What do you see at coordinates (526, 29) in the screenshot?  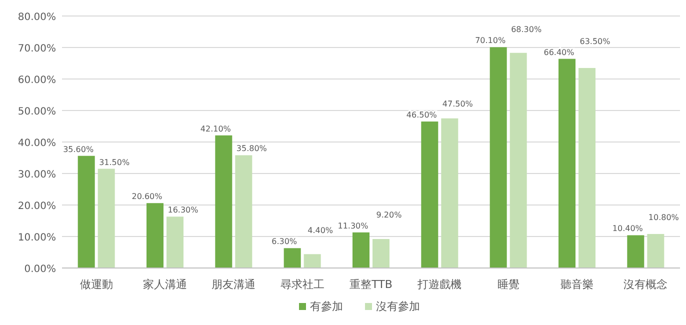 I see `data-label: 68.30%` at bounding box center [526, 29].